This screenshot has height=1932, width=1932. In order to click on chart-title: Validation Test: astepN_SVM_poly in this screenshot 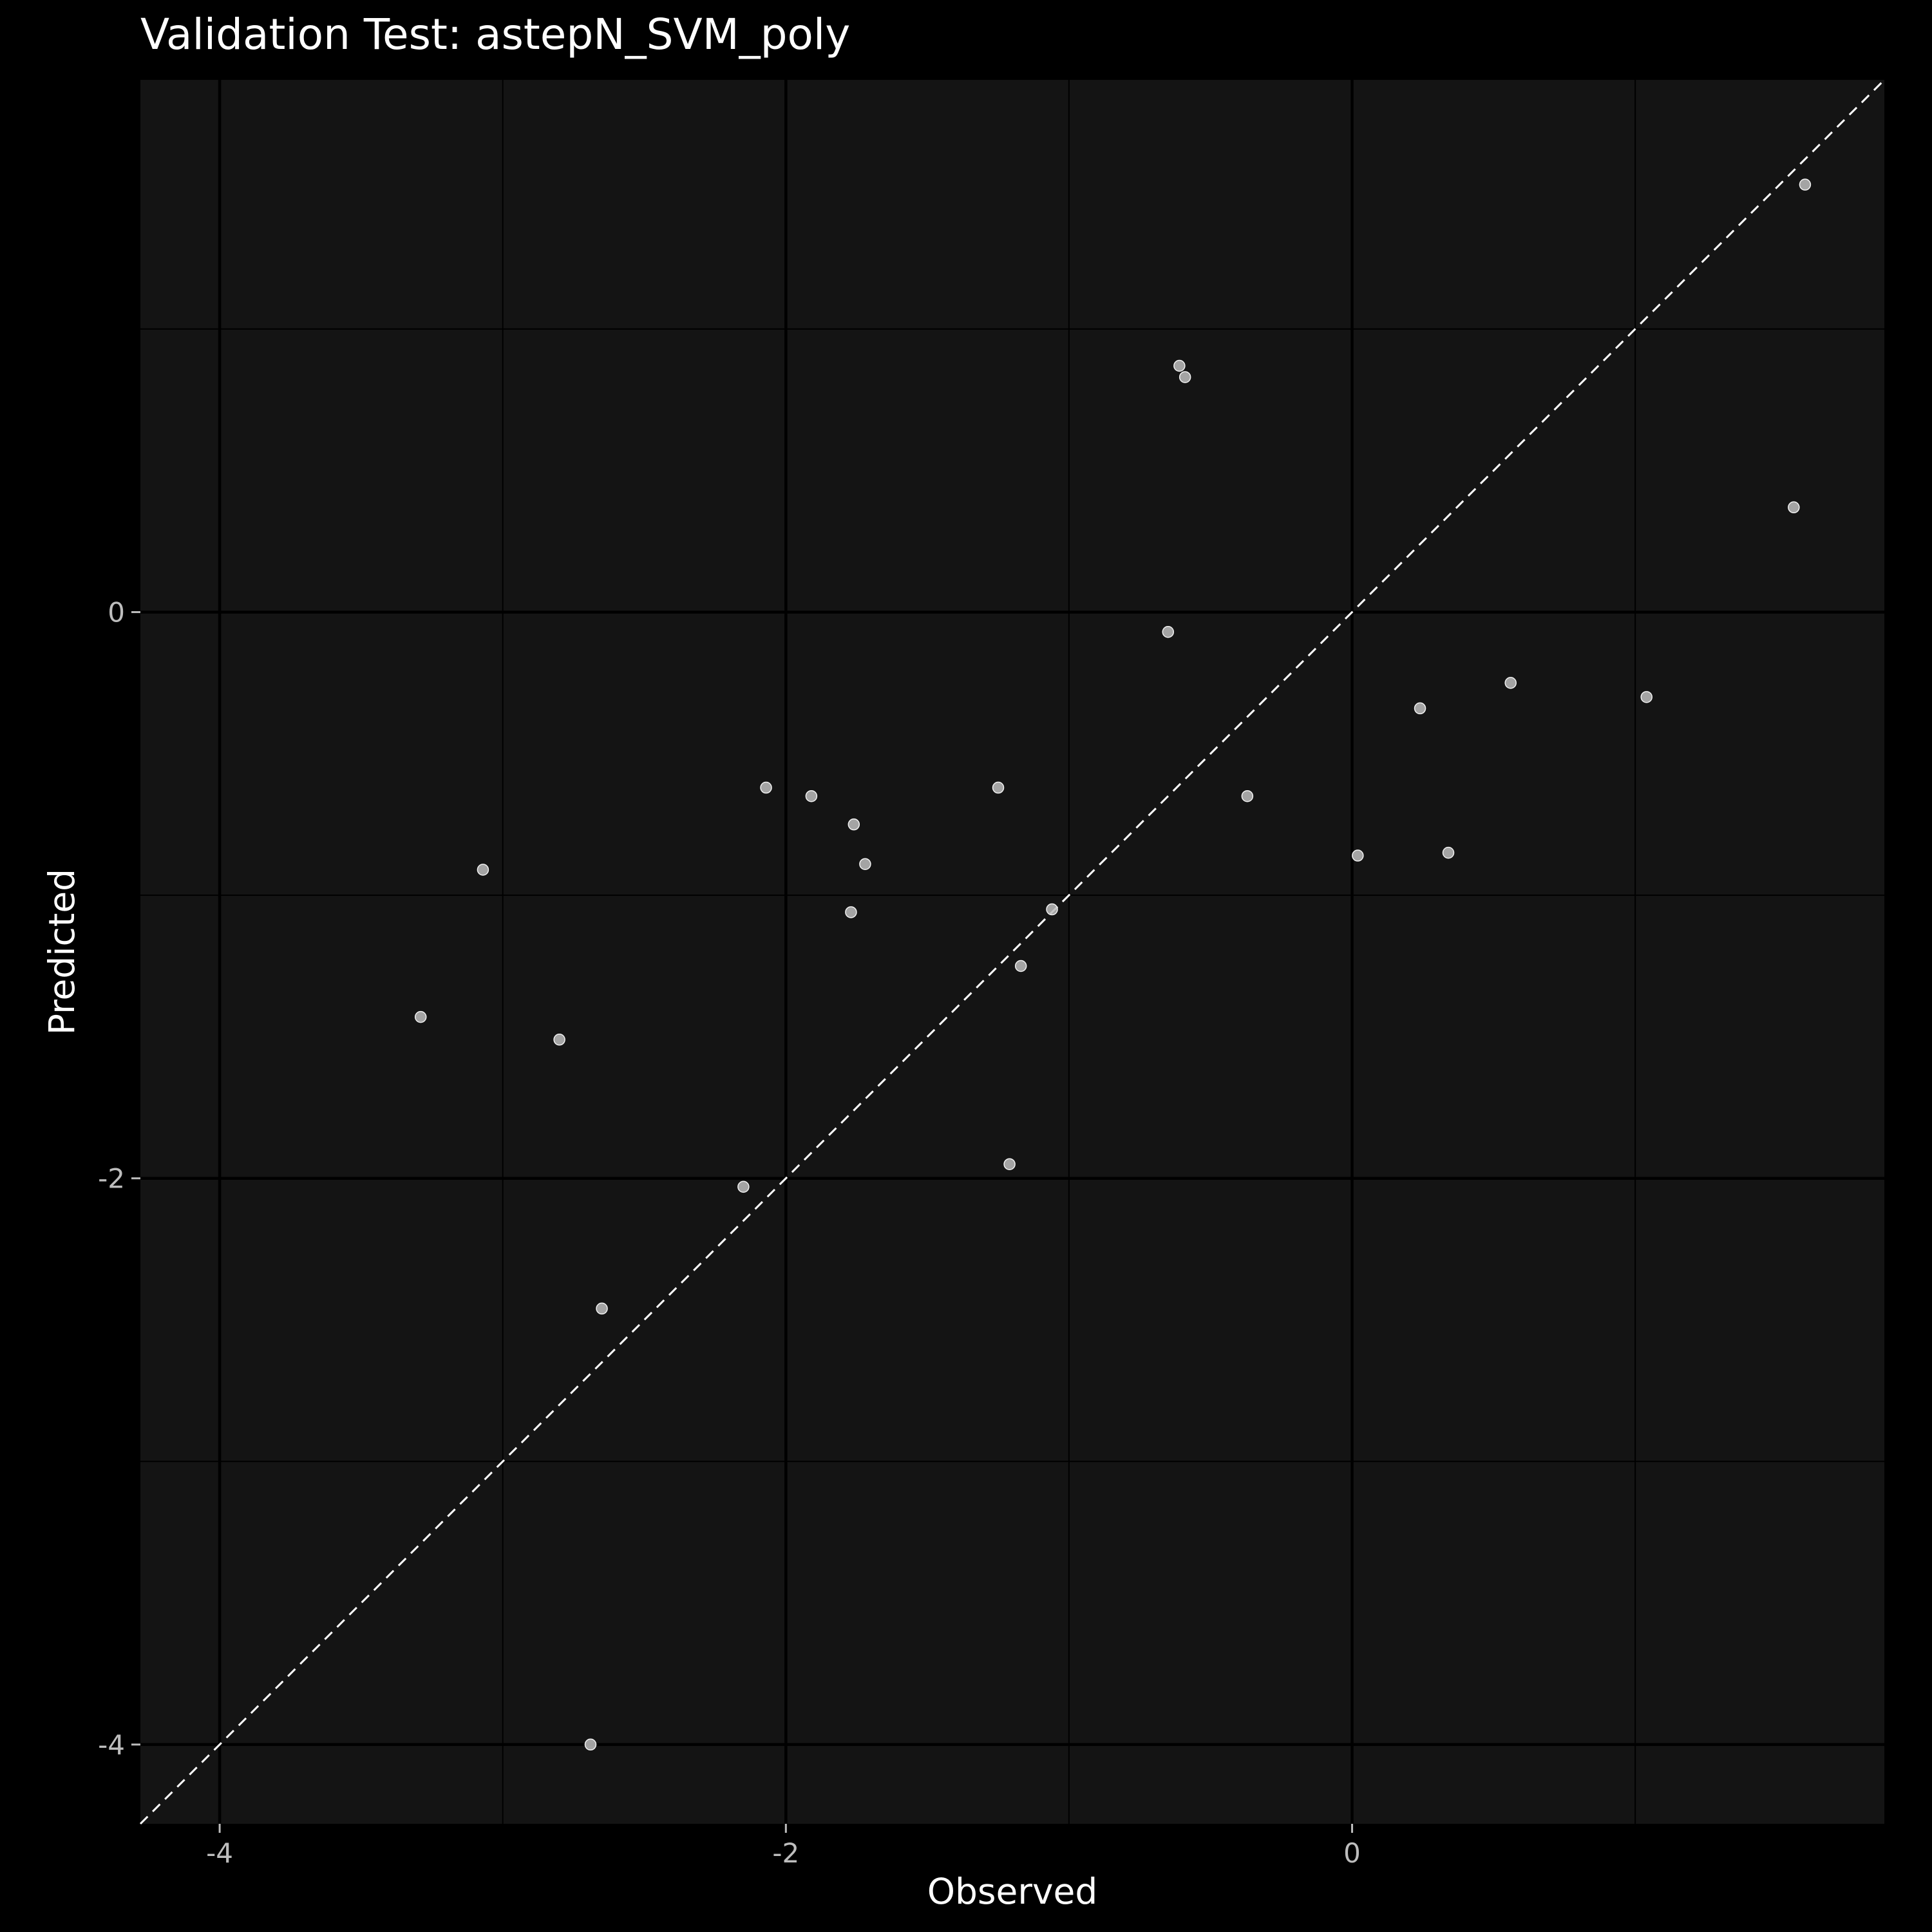, I will do `click(495, 34)`.